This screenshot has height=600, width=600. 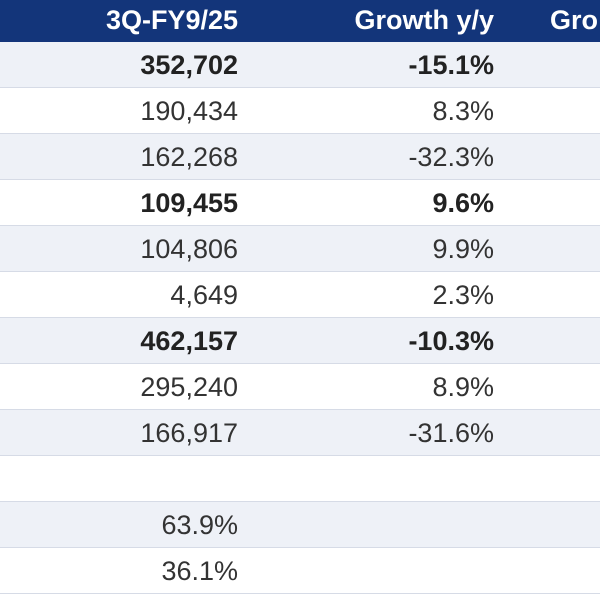 I want to click on table-row: 462,157 -10.3%, so click(x=300, y=341).